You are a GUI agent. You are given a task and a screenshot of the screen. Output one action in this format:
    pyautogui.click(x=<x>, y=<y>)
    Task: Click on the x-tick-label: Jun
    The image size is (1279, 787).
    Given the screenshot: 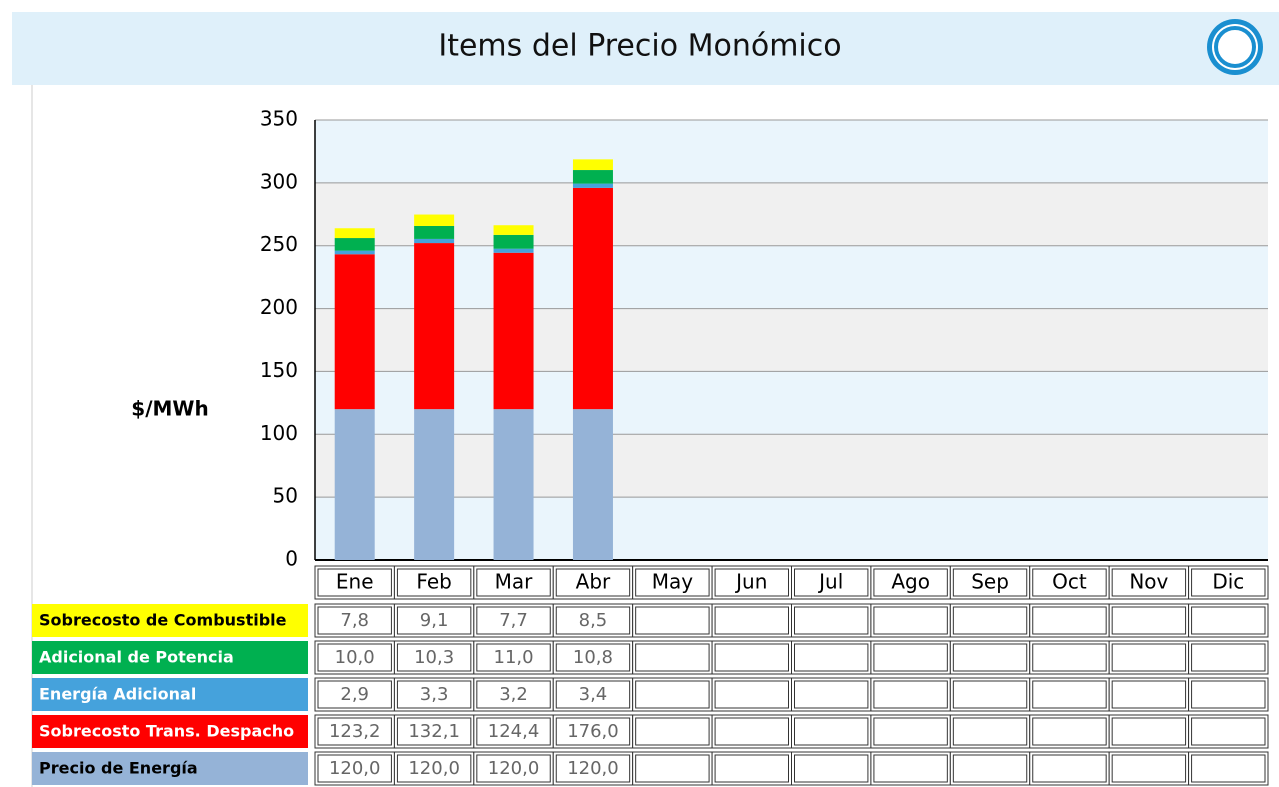 What is the action you would take?
    pyautogui.click(x=750, y=582)
    